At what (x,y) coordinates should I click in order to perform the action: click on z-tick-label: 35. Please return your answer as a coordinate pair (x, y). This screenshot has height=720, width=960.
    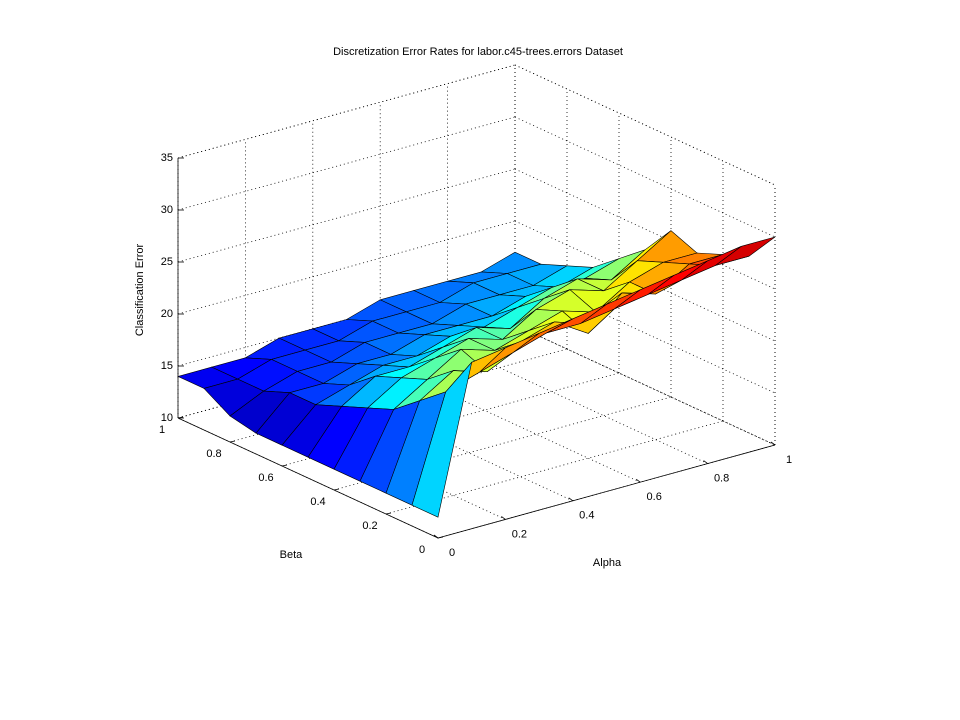
    Looking at the image, I should click on (167, 158).